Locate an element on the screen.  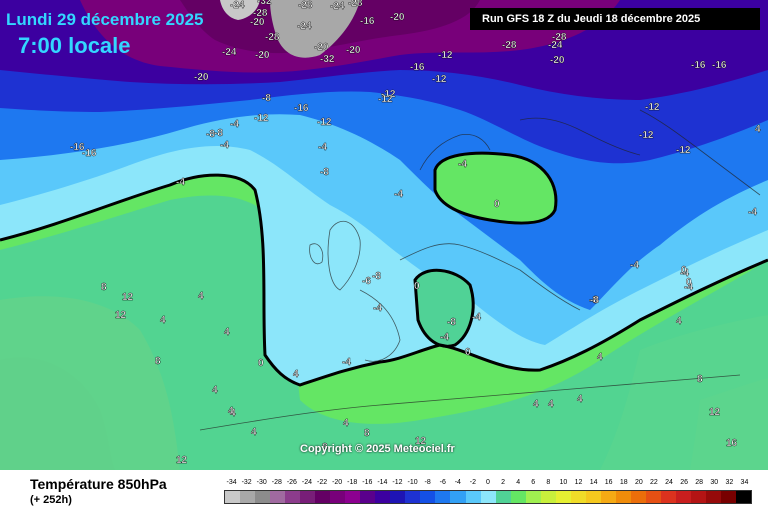
legend-value: 6 is located at coordinates (533, 482).